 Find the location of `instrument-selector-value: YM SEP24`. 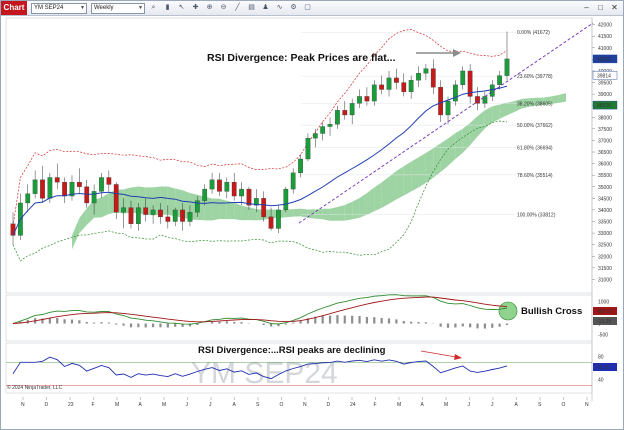

instrument-selector-value: YM SEP24 is located at coordinates (49, 8).